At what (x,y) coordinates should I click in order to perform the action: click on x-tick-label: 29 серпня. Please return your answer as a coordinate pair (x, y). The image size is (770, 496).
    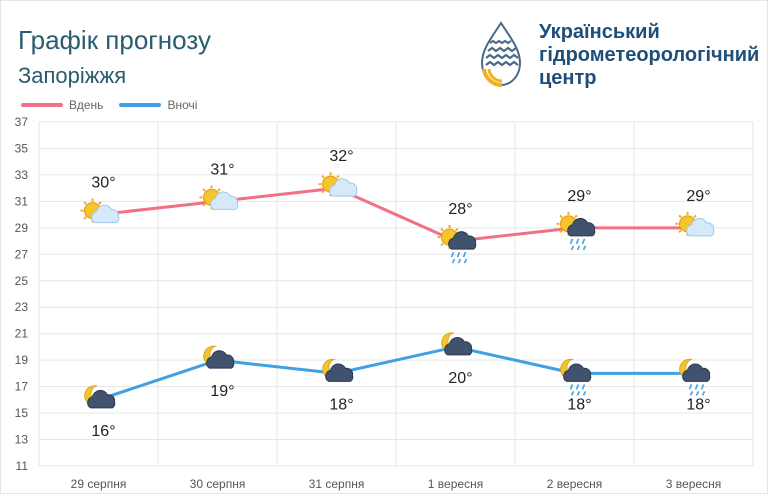
    Looking at the image, I should click on (99, 484).